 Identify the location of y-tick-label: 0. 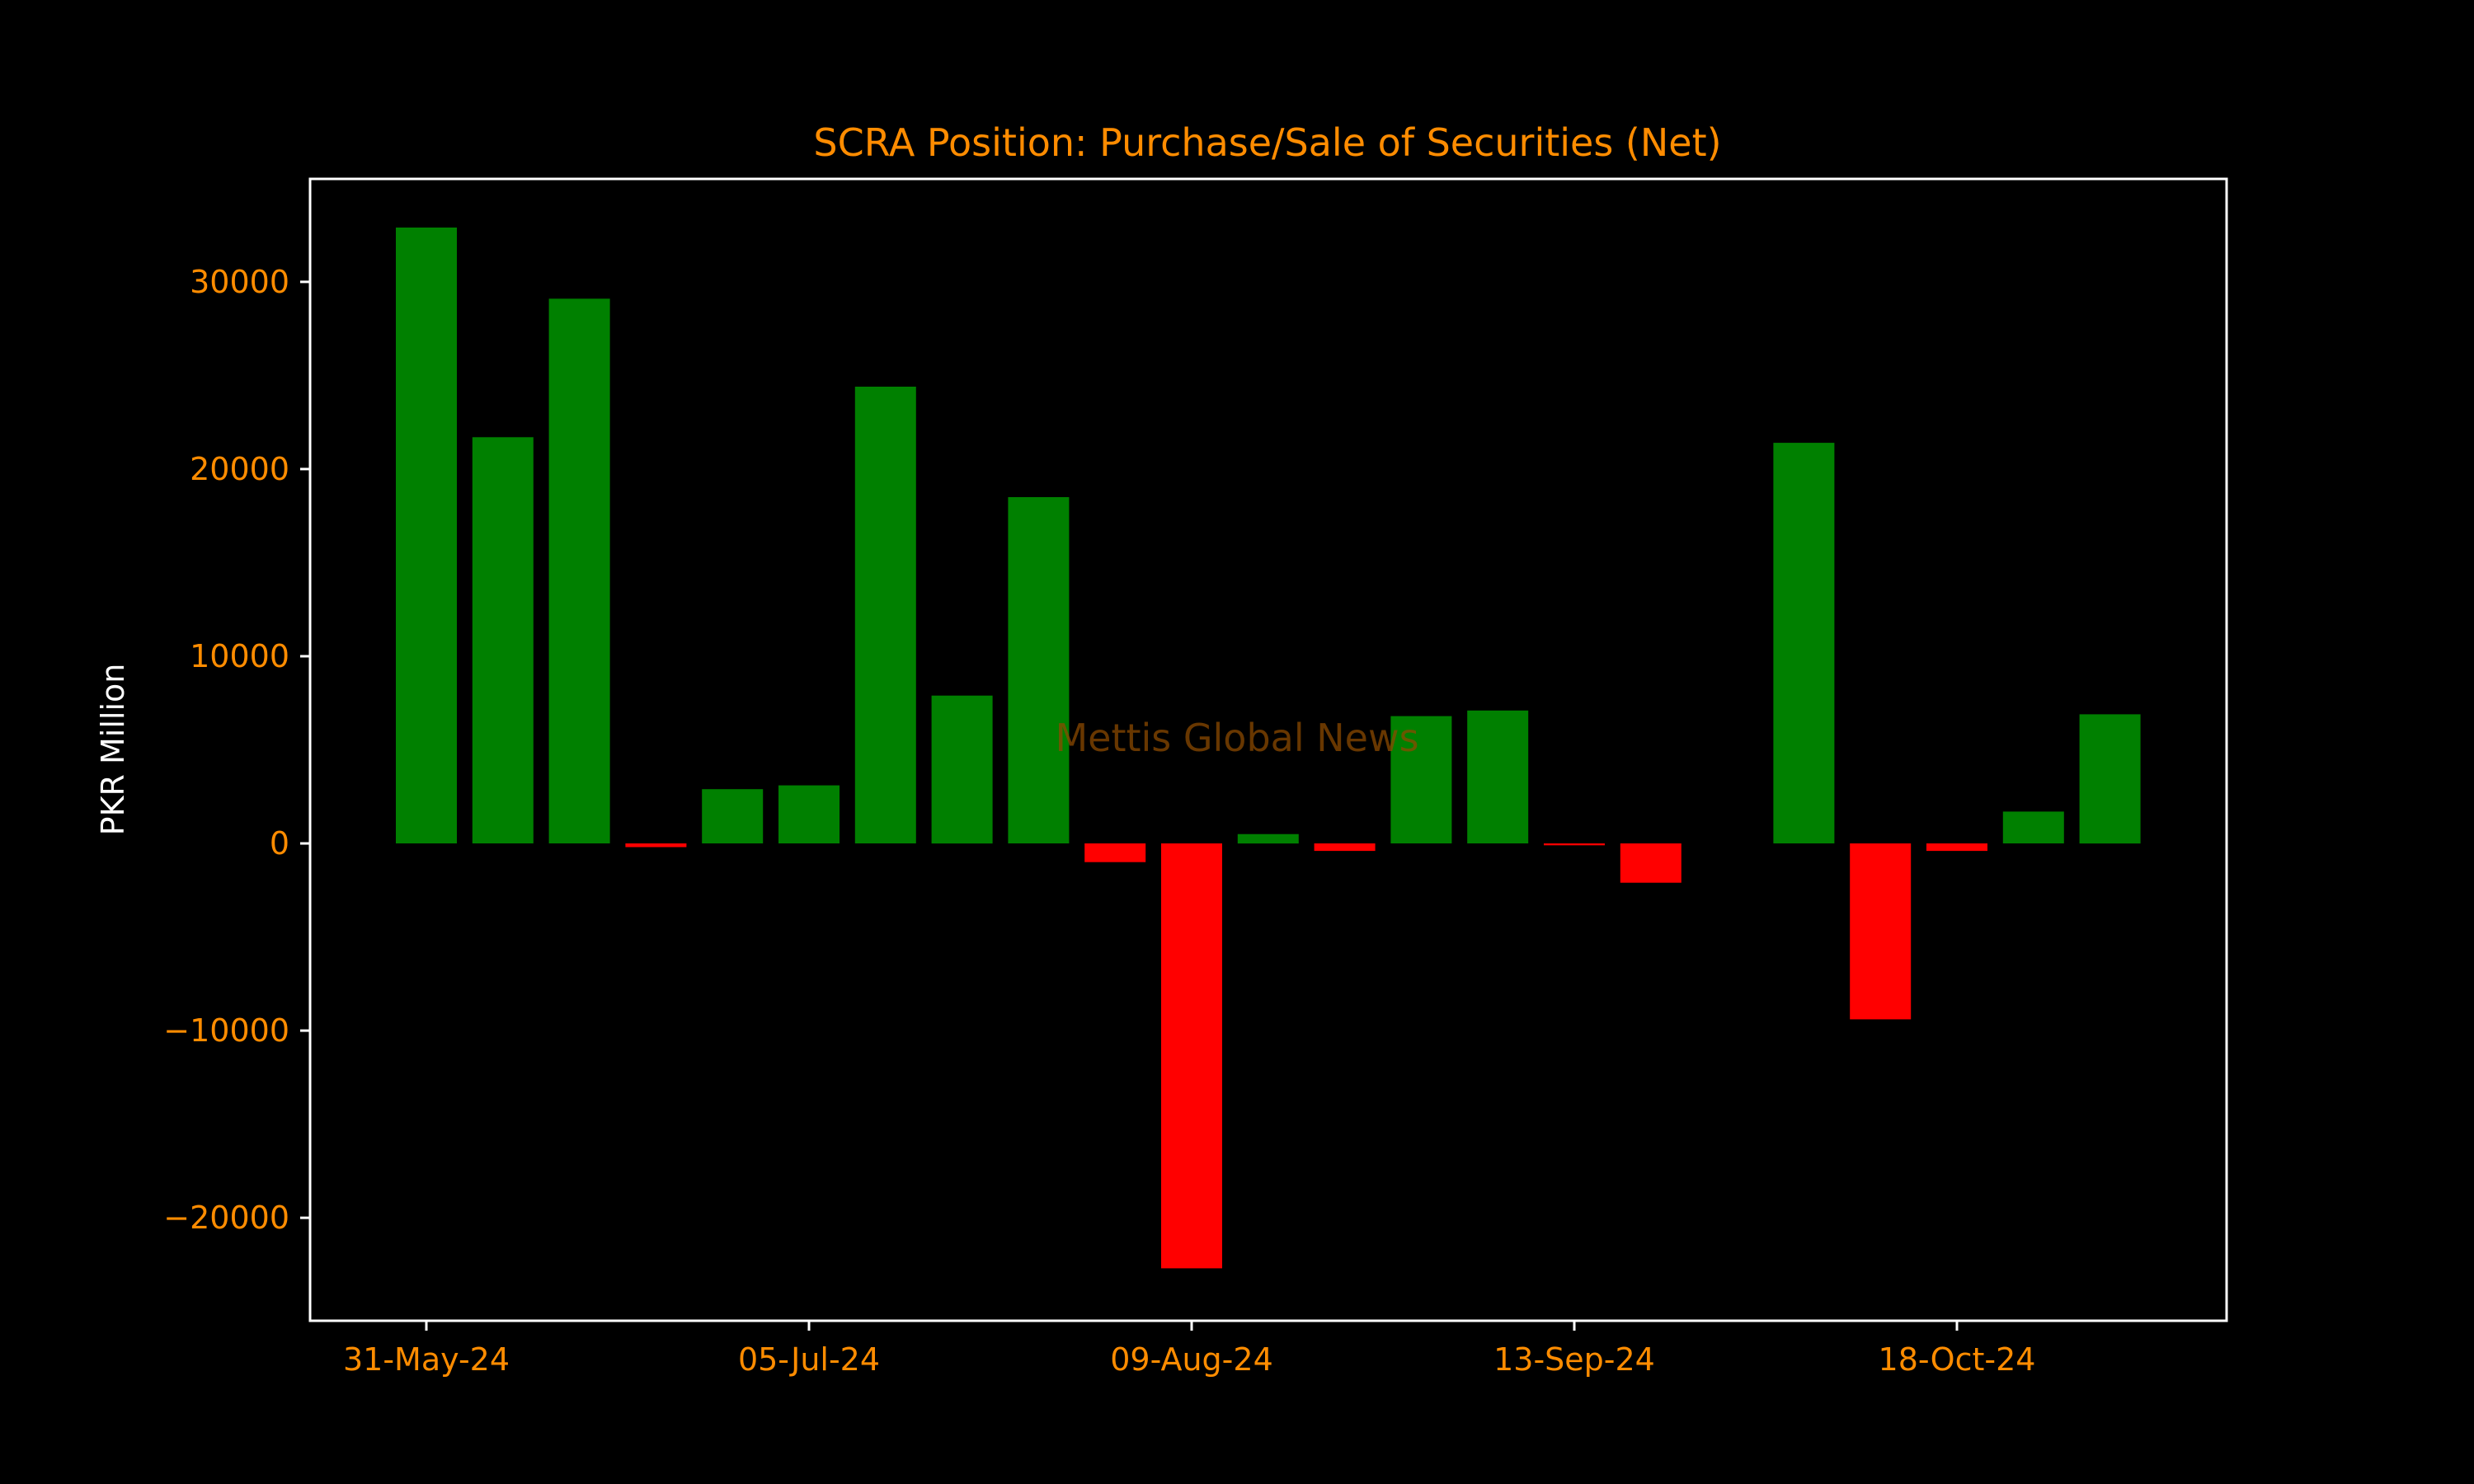
(279, 843).